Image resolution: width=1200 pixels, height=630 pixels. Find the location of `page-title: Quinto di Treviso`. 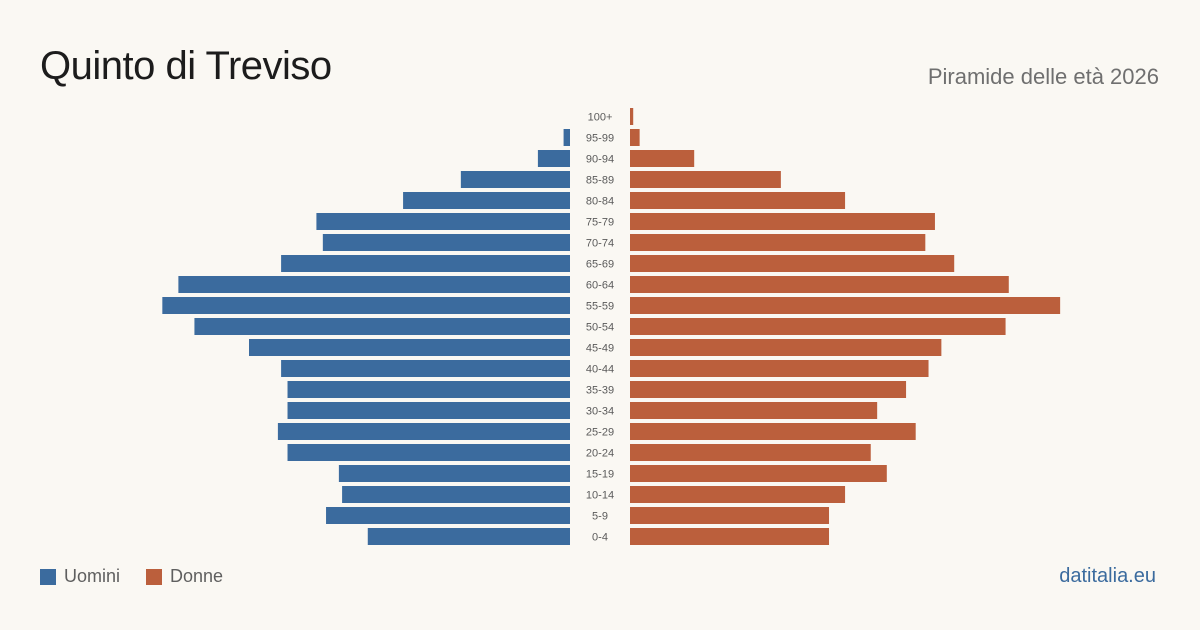

page-title: Quinto di Treviso is located at coordinates (186, 66).